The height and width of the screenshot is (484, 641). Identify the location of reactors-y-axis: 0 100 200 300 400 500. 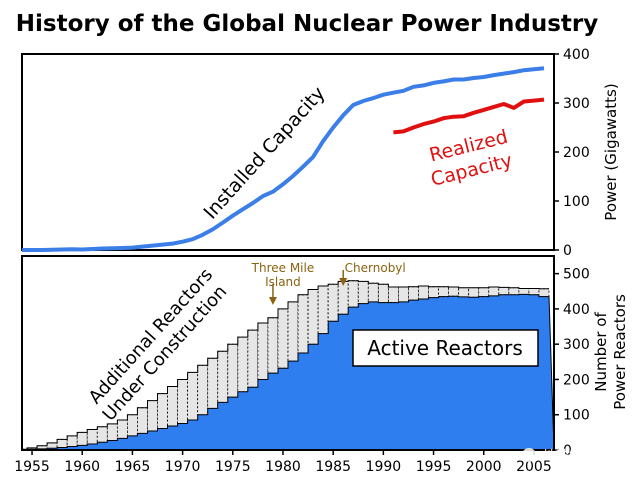
(572, 363).